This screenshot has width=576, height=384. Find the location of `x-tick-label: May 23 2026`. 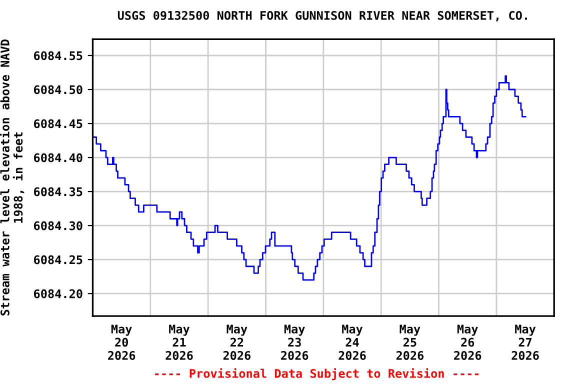

x-tick-label: May 23 2026 is located at coordinates (294, 342).